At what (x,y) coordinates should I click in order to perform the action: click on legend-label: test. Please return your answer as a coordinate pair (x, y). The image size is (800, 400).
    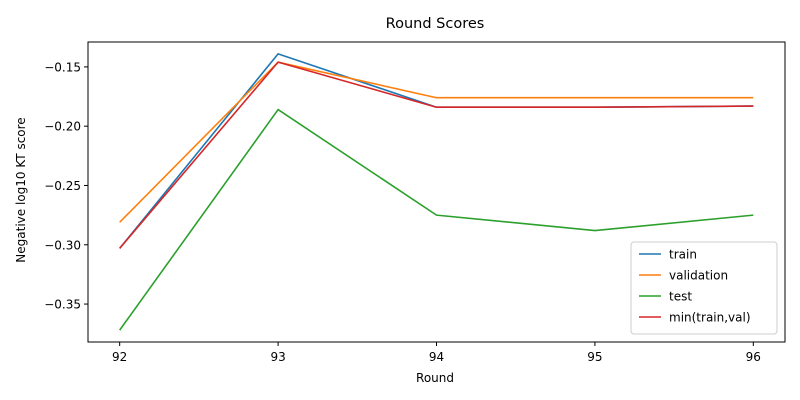
    Looking at the image, I should click on (680, 297).